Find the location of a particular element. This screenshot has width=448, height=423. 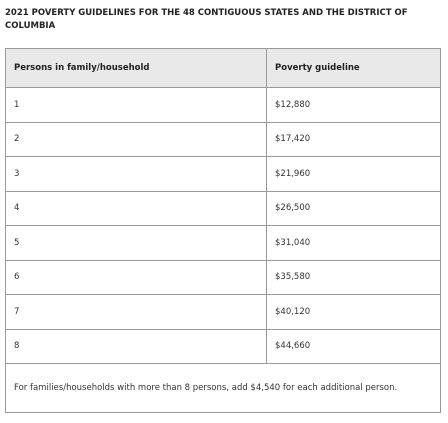

table-cell: 5 is located at coordinates (136, 243).